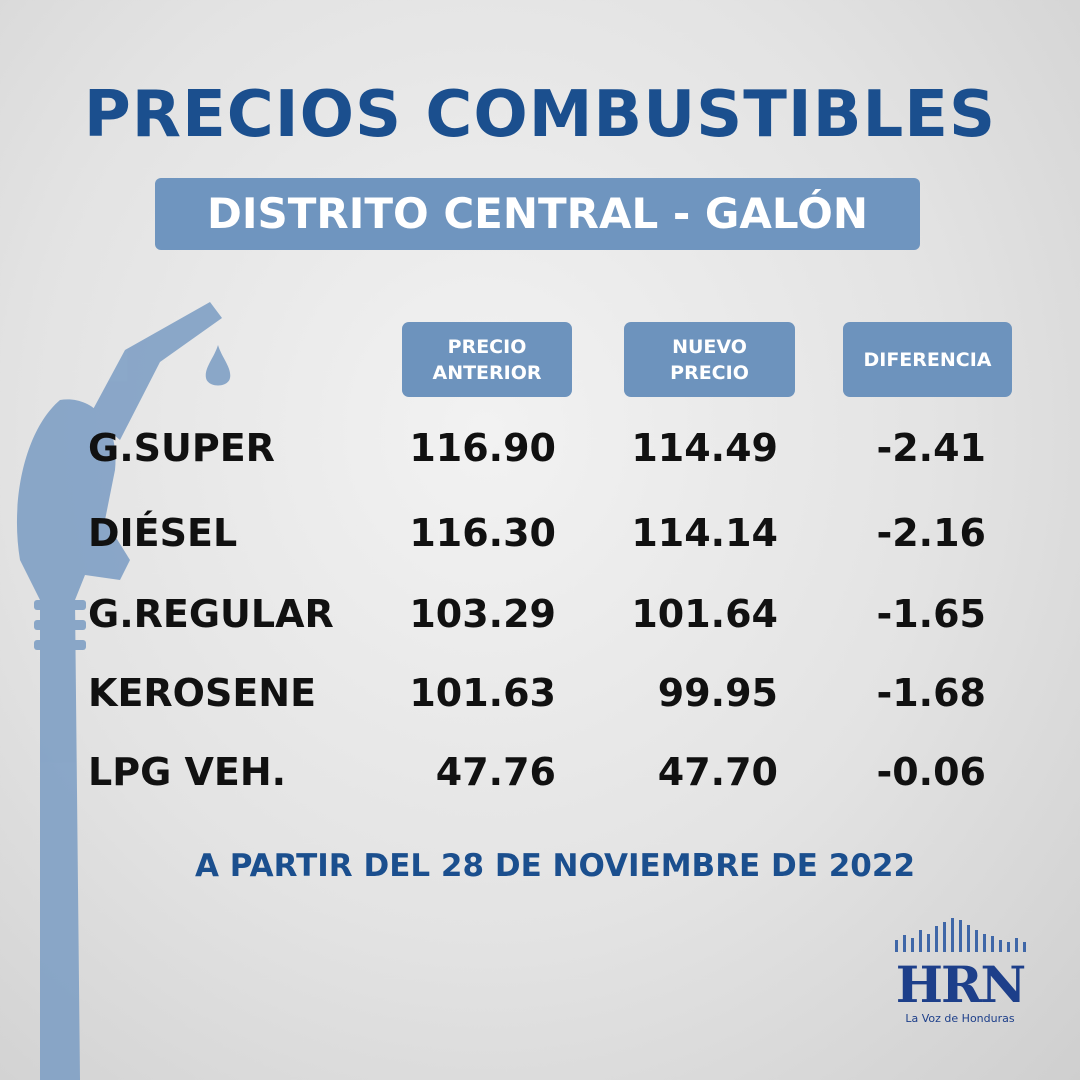 Image resolution: width=1080 pixels, height=1080 pixels. Describe the element at coordinates (960, 1018) in the screenshot. I see `logo-tagline: La Voz de Honduras` at that location.